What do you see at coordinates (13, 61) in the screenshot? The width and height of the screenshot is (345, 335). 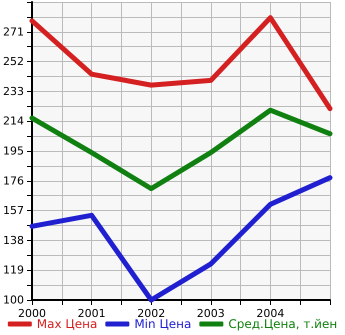 I see `y-tick-label: 252` at bounding box center [13, 61].